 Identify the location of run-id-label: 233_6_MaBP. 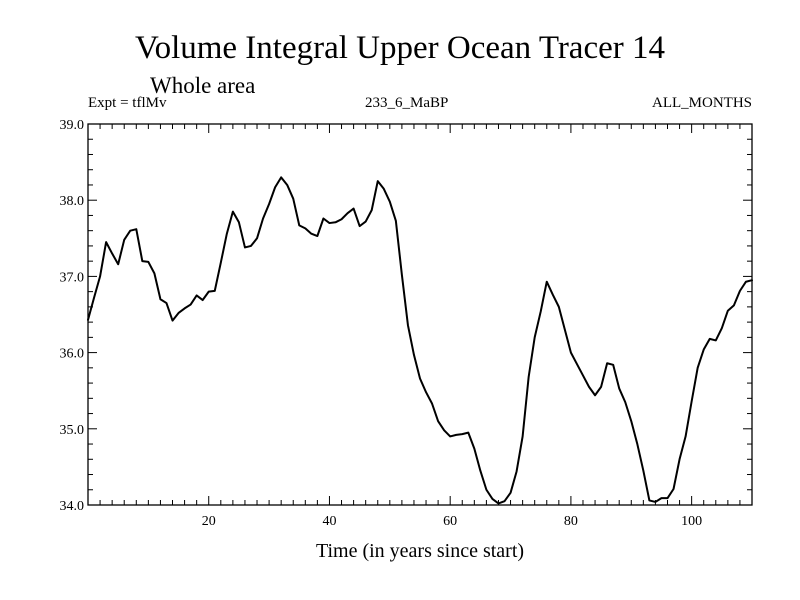
(407, 103).